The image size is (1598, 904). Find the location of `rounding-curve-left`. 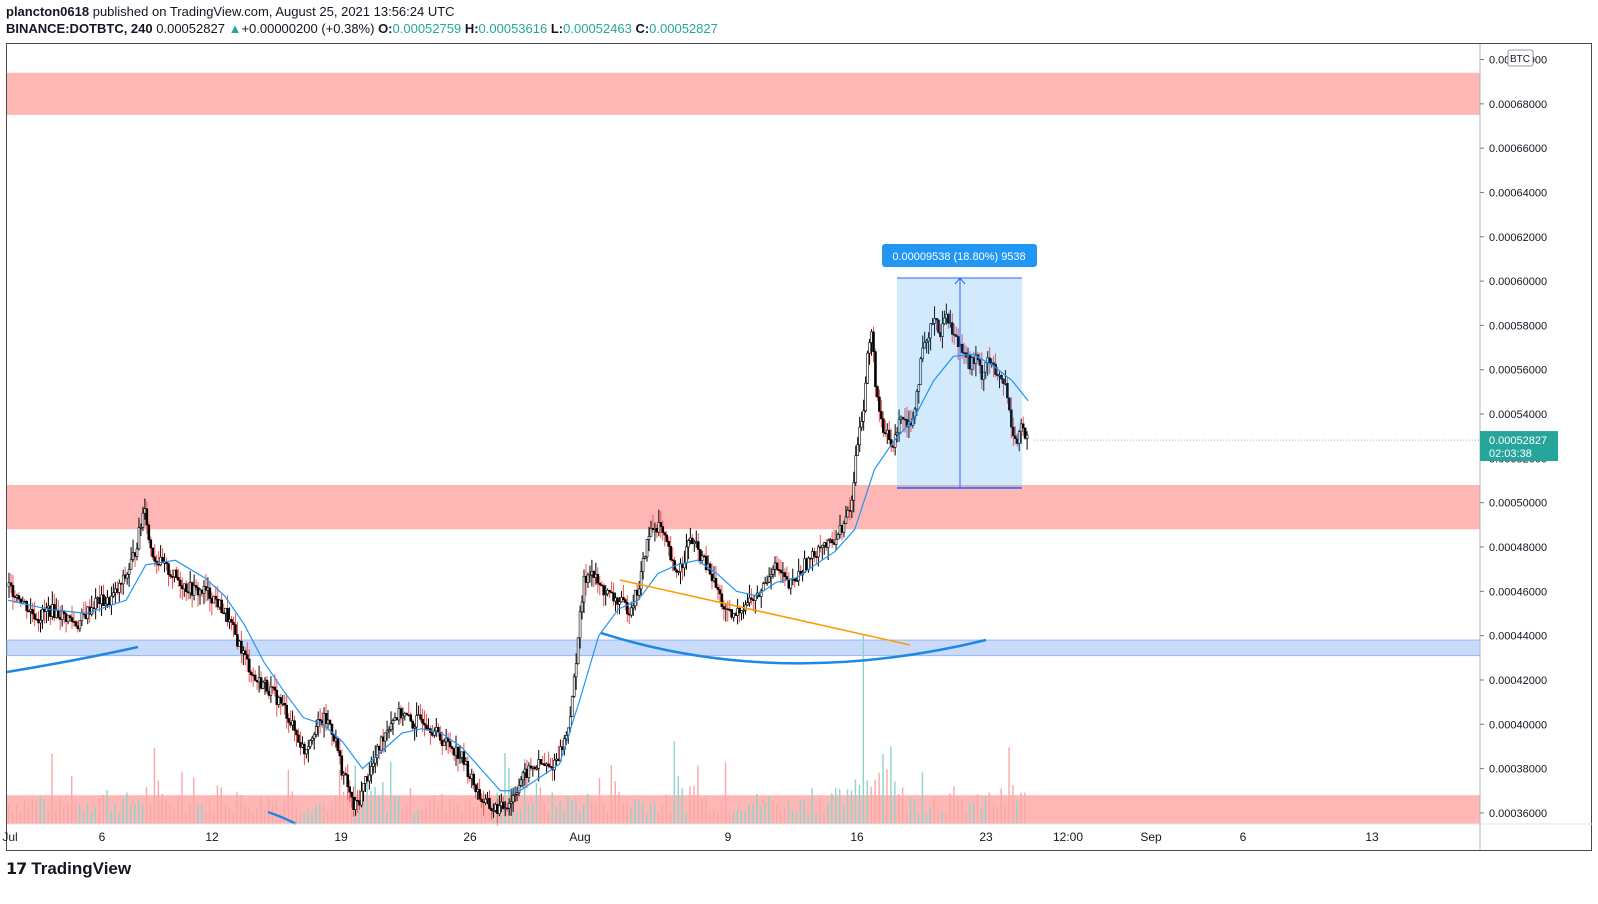

rounding-curve-left is located at coordinates (72, 659).